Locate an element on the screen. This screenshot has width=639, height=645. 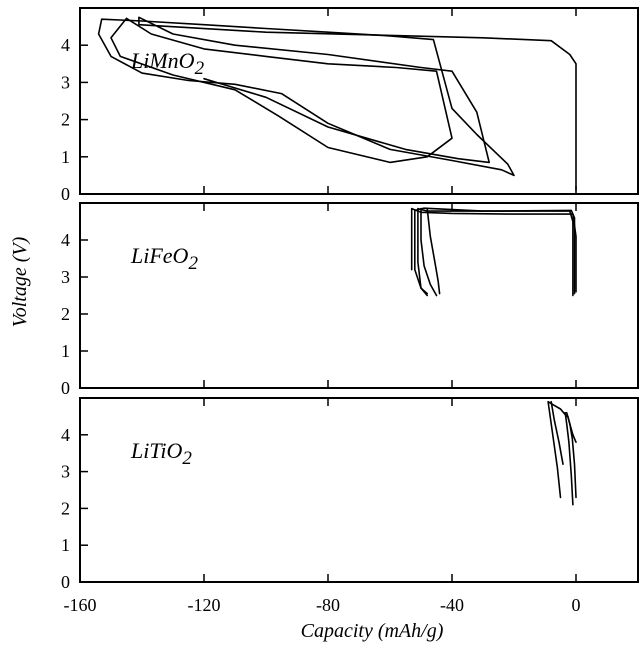
x-tick-label: -40 is located at coordinates (452, 605).